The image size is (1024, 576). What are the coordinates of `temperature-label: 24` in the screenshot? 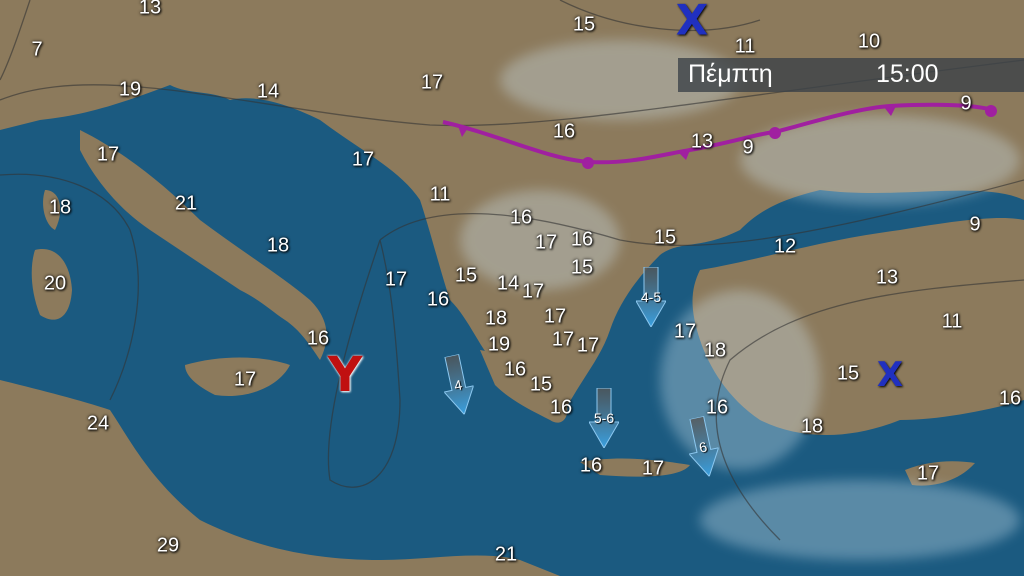 It's located at (98, 423).